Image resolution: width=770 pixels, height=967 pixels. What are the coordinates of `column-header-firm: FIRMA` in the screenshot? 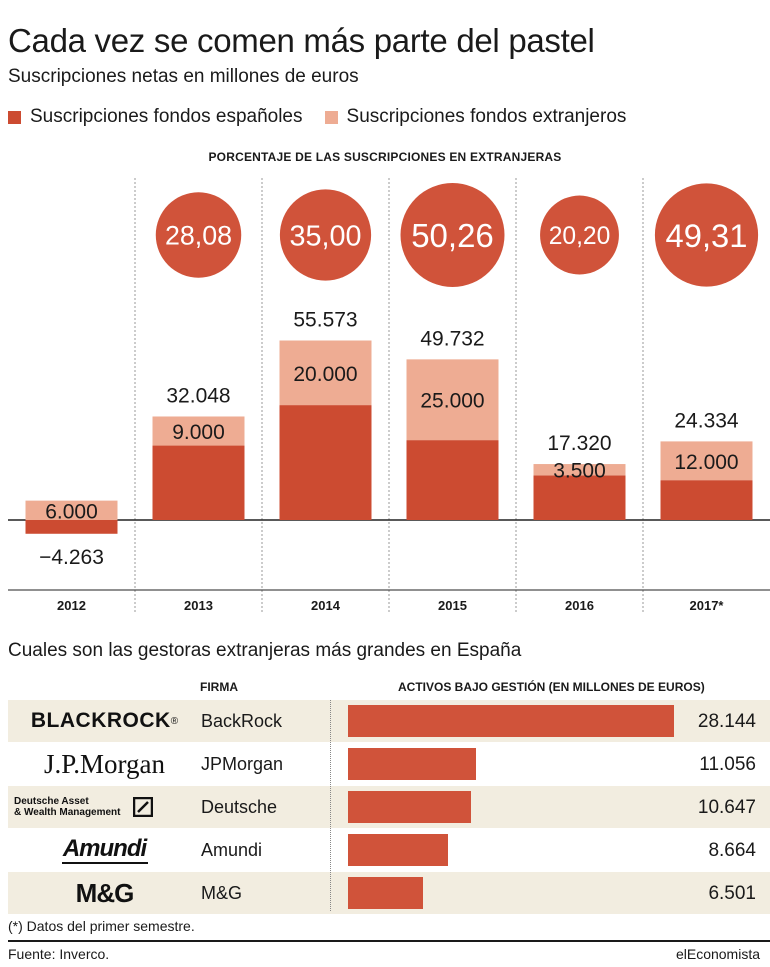 It's located at (219, 687).